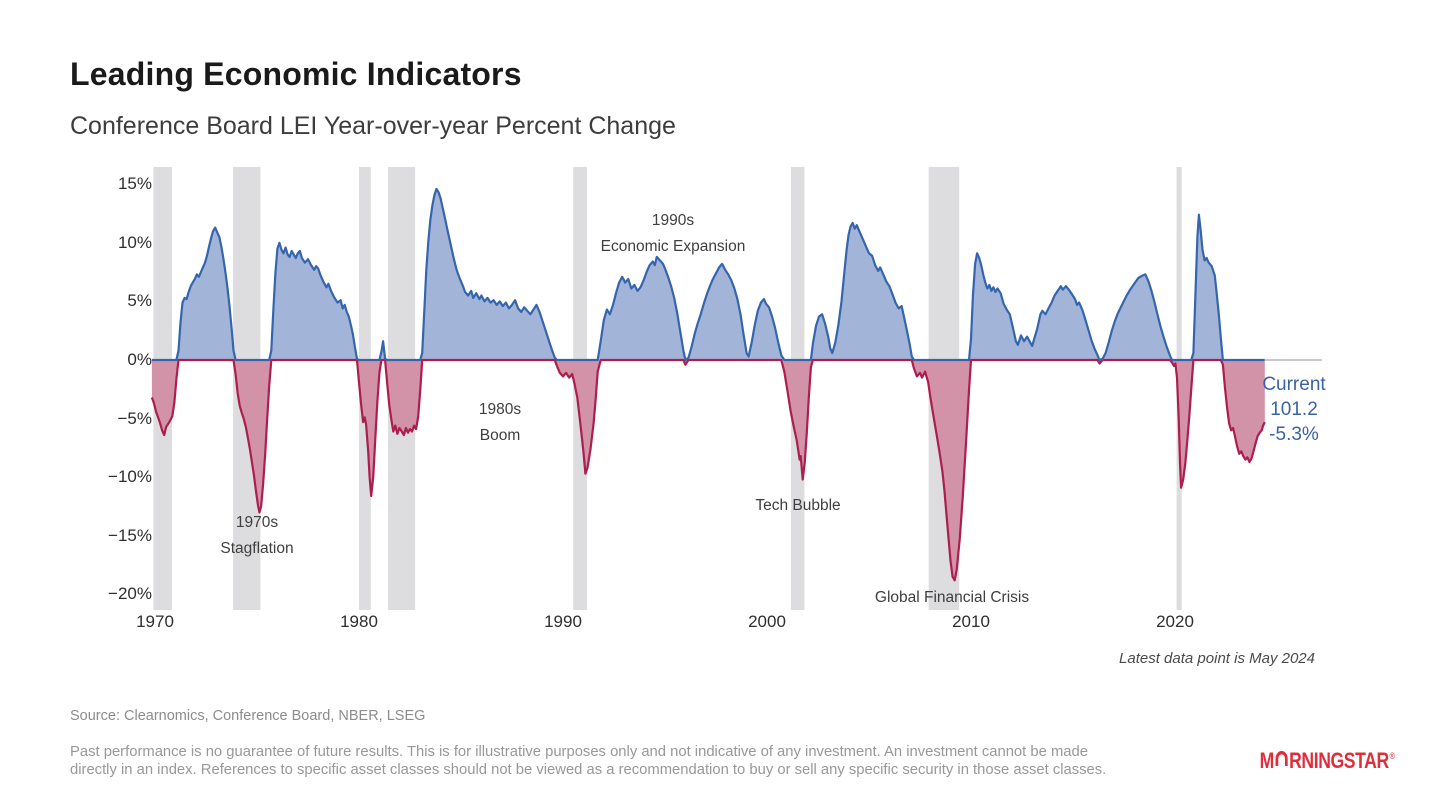 Image resolution: width=1430 pixels, height=804 pixels. What do you see at coordinates (130, 477) in the screenshot?
I see `y-tick-label: −10%` at bounding box center [130, 477].